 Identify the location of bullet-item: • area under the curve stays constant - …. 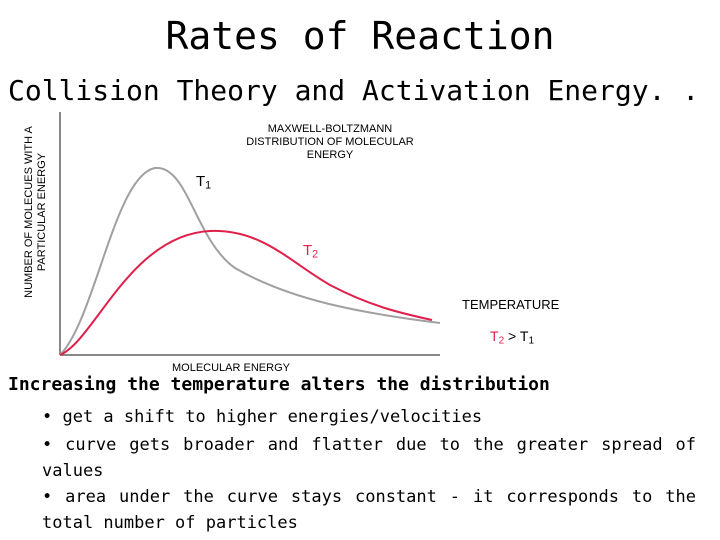
(369, 510).